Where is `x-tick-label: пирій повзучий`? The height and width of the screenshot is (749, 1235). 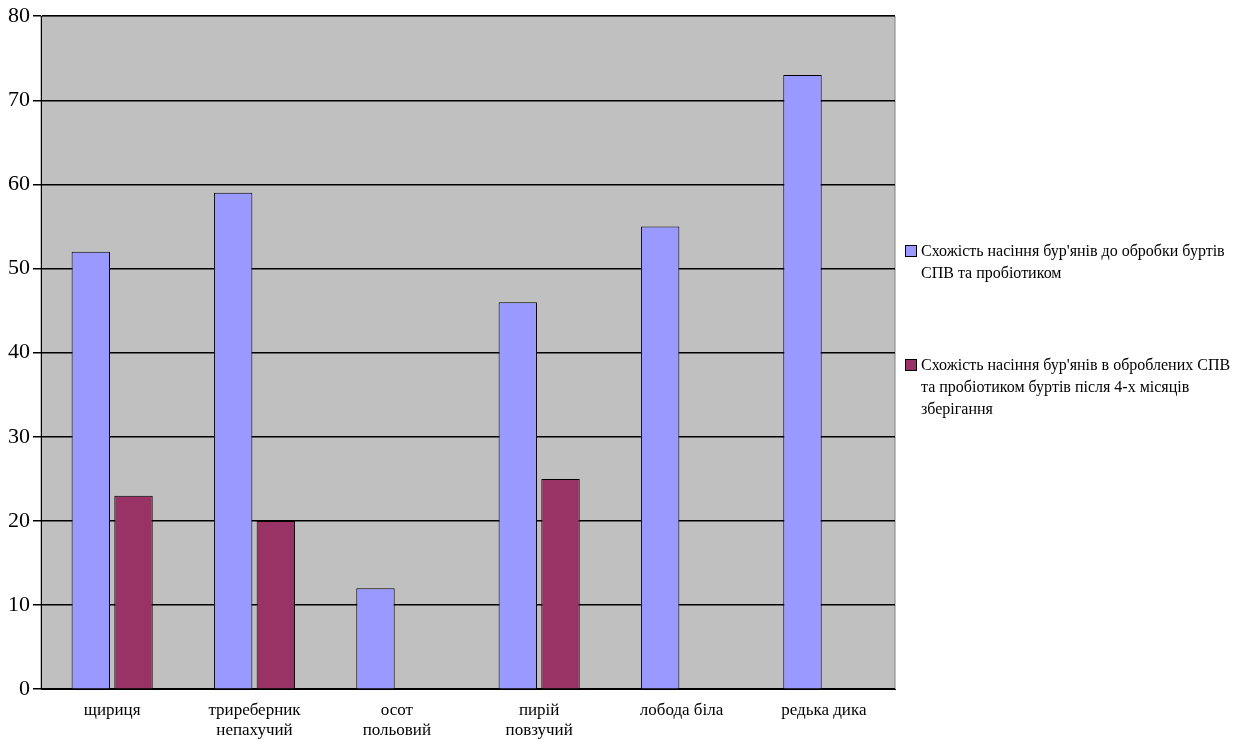 x-tick-label: пирій повзучий is located at coordinates (539, 719).